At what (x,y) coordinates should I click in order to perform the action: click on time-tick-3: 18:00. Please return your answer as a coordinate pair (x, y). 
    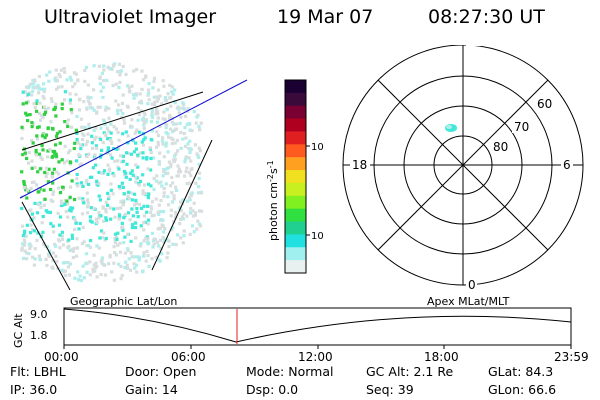
    Looking at the image, I should click on (441, 357).